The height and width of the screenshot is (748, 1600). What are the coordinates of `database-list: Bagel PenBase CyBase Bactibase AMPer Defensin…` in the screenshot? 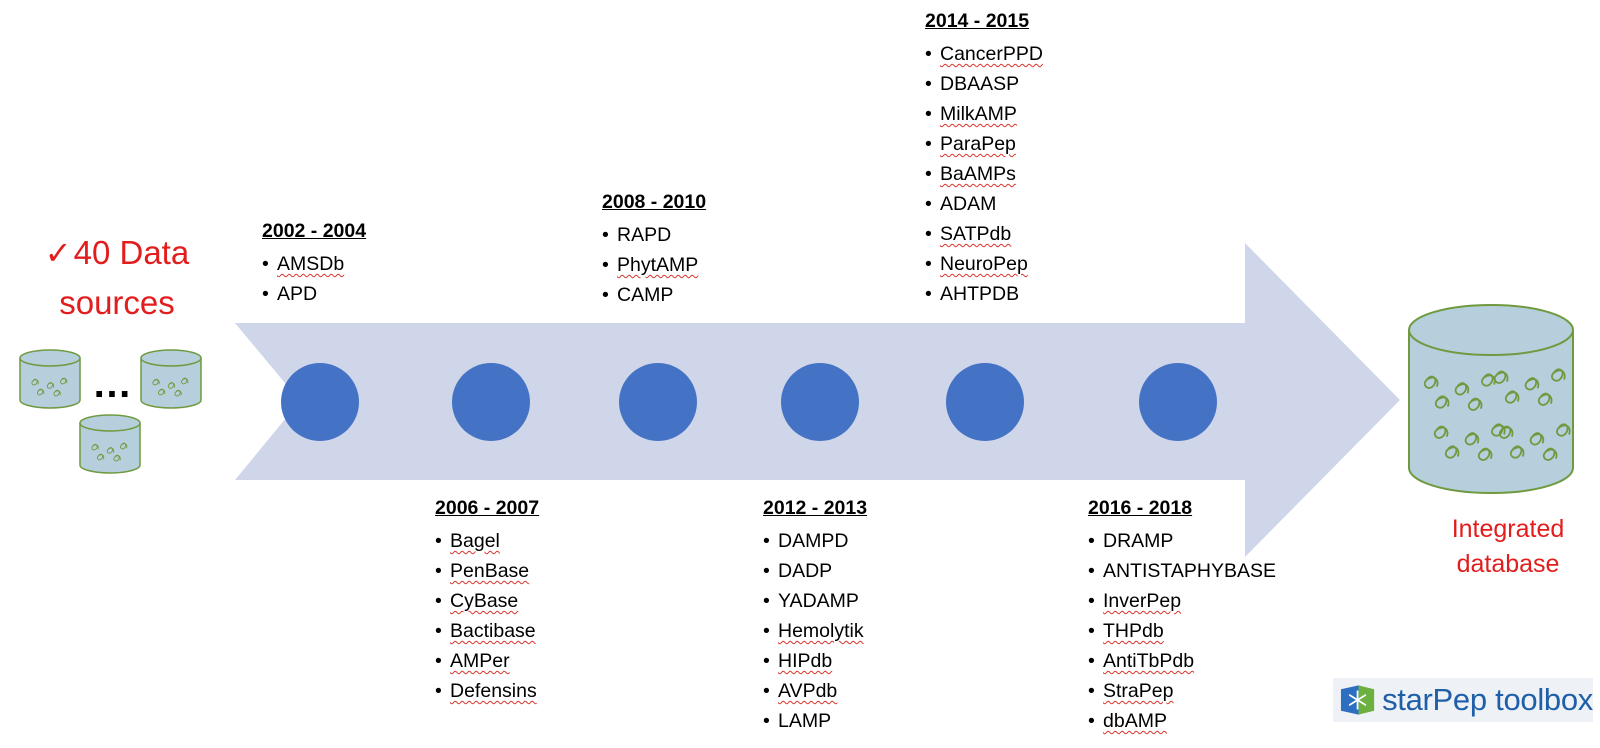 It's located at (487, 616).